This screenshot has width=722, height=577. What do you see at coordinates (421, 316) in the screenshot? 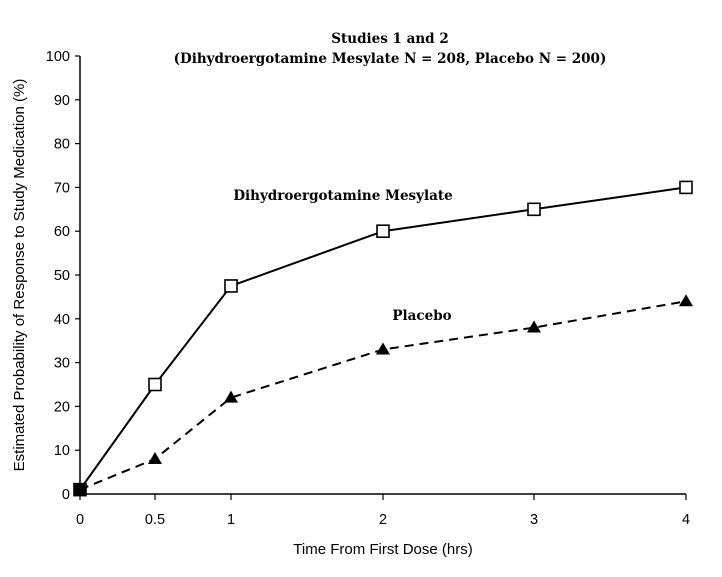
I see `series-label-placebo: Placebo` at bounding box center [421, 316].